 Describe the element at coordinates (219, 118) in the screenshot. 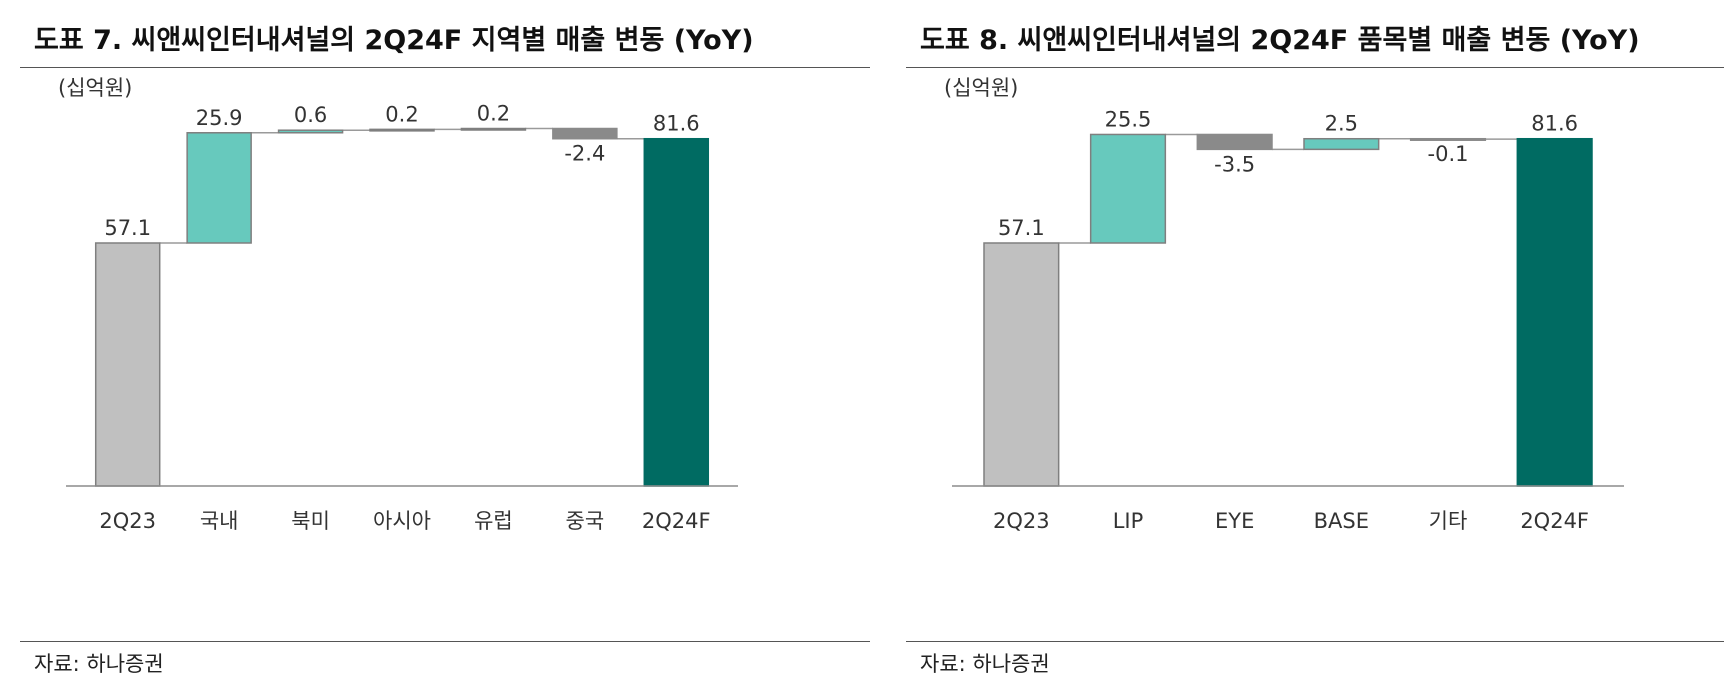

I see `data-label: 25.9` at that location.